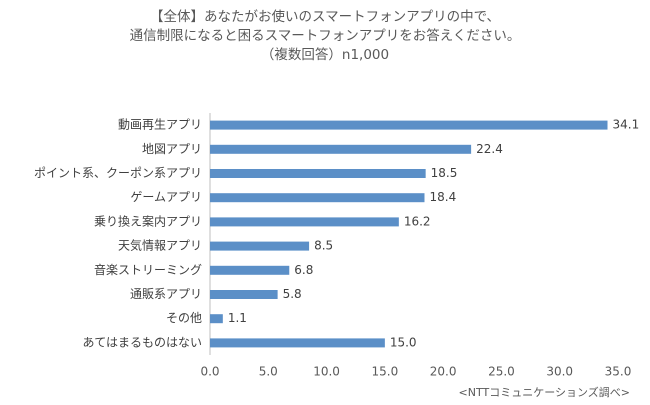  Describe the element at coordinates (325, 17) in the screenshot. I see `chart-title-line-1: 【全体】あなたがお使いのスマートフォンアプリの中で、` at that location.